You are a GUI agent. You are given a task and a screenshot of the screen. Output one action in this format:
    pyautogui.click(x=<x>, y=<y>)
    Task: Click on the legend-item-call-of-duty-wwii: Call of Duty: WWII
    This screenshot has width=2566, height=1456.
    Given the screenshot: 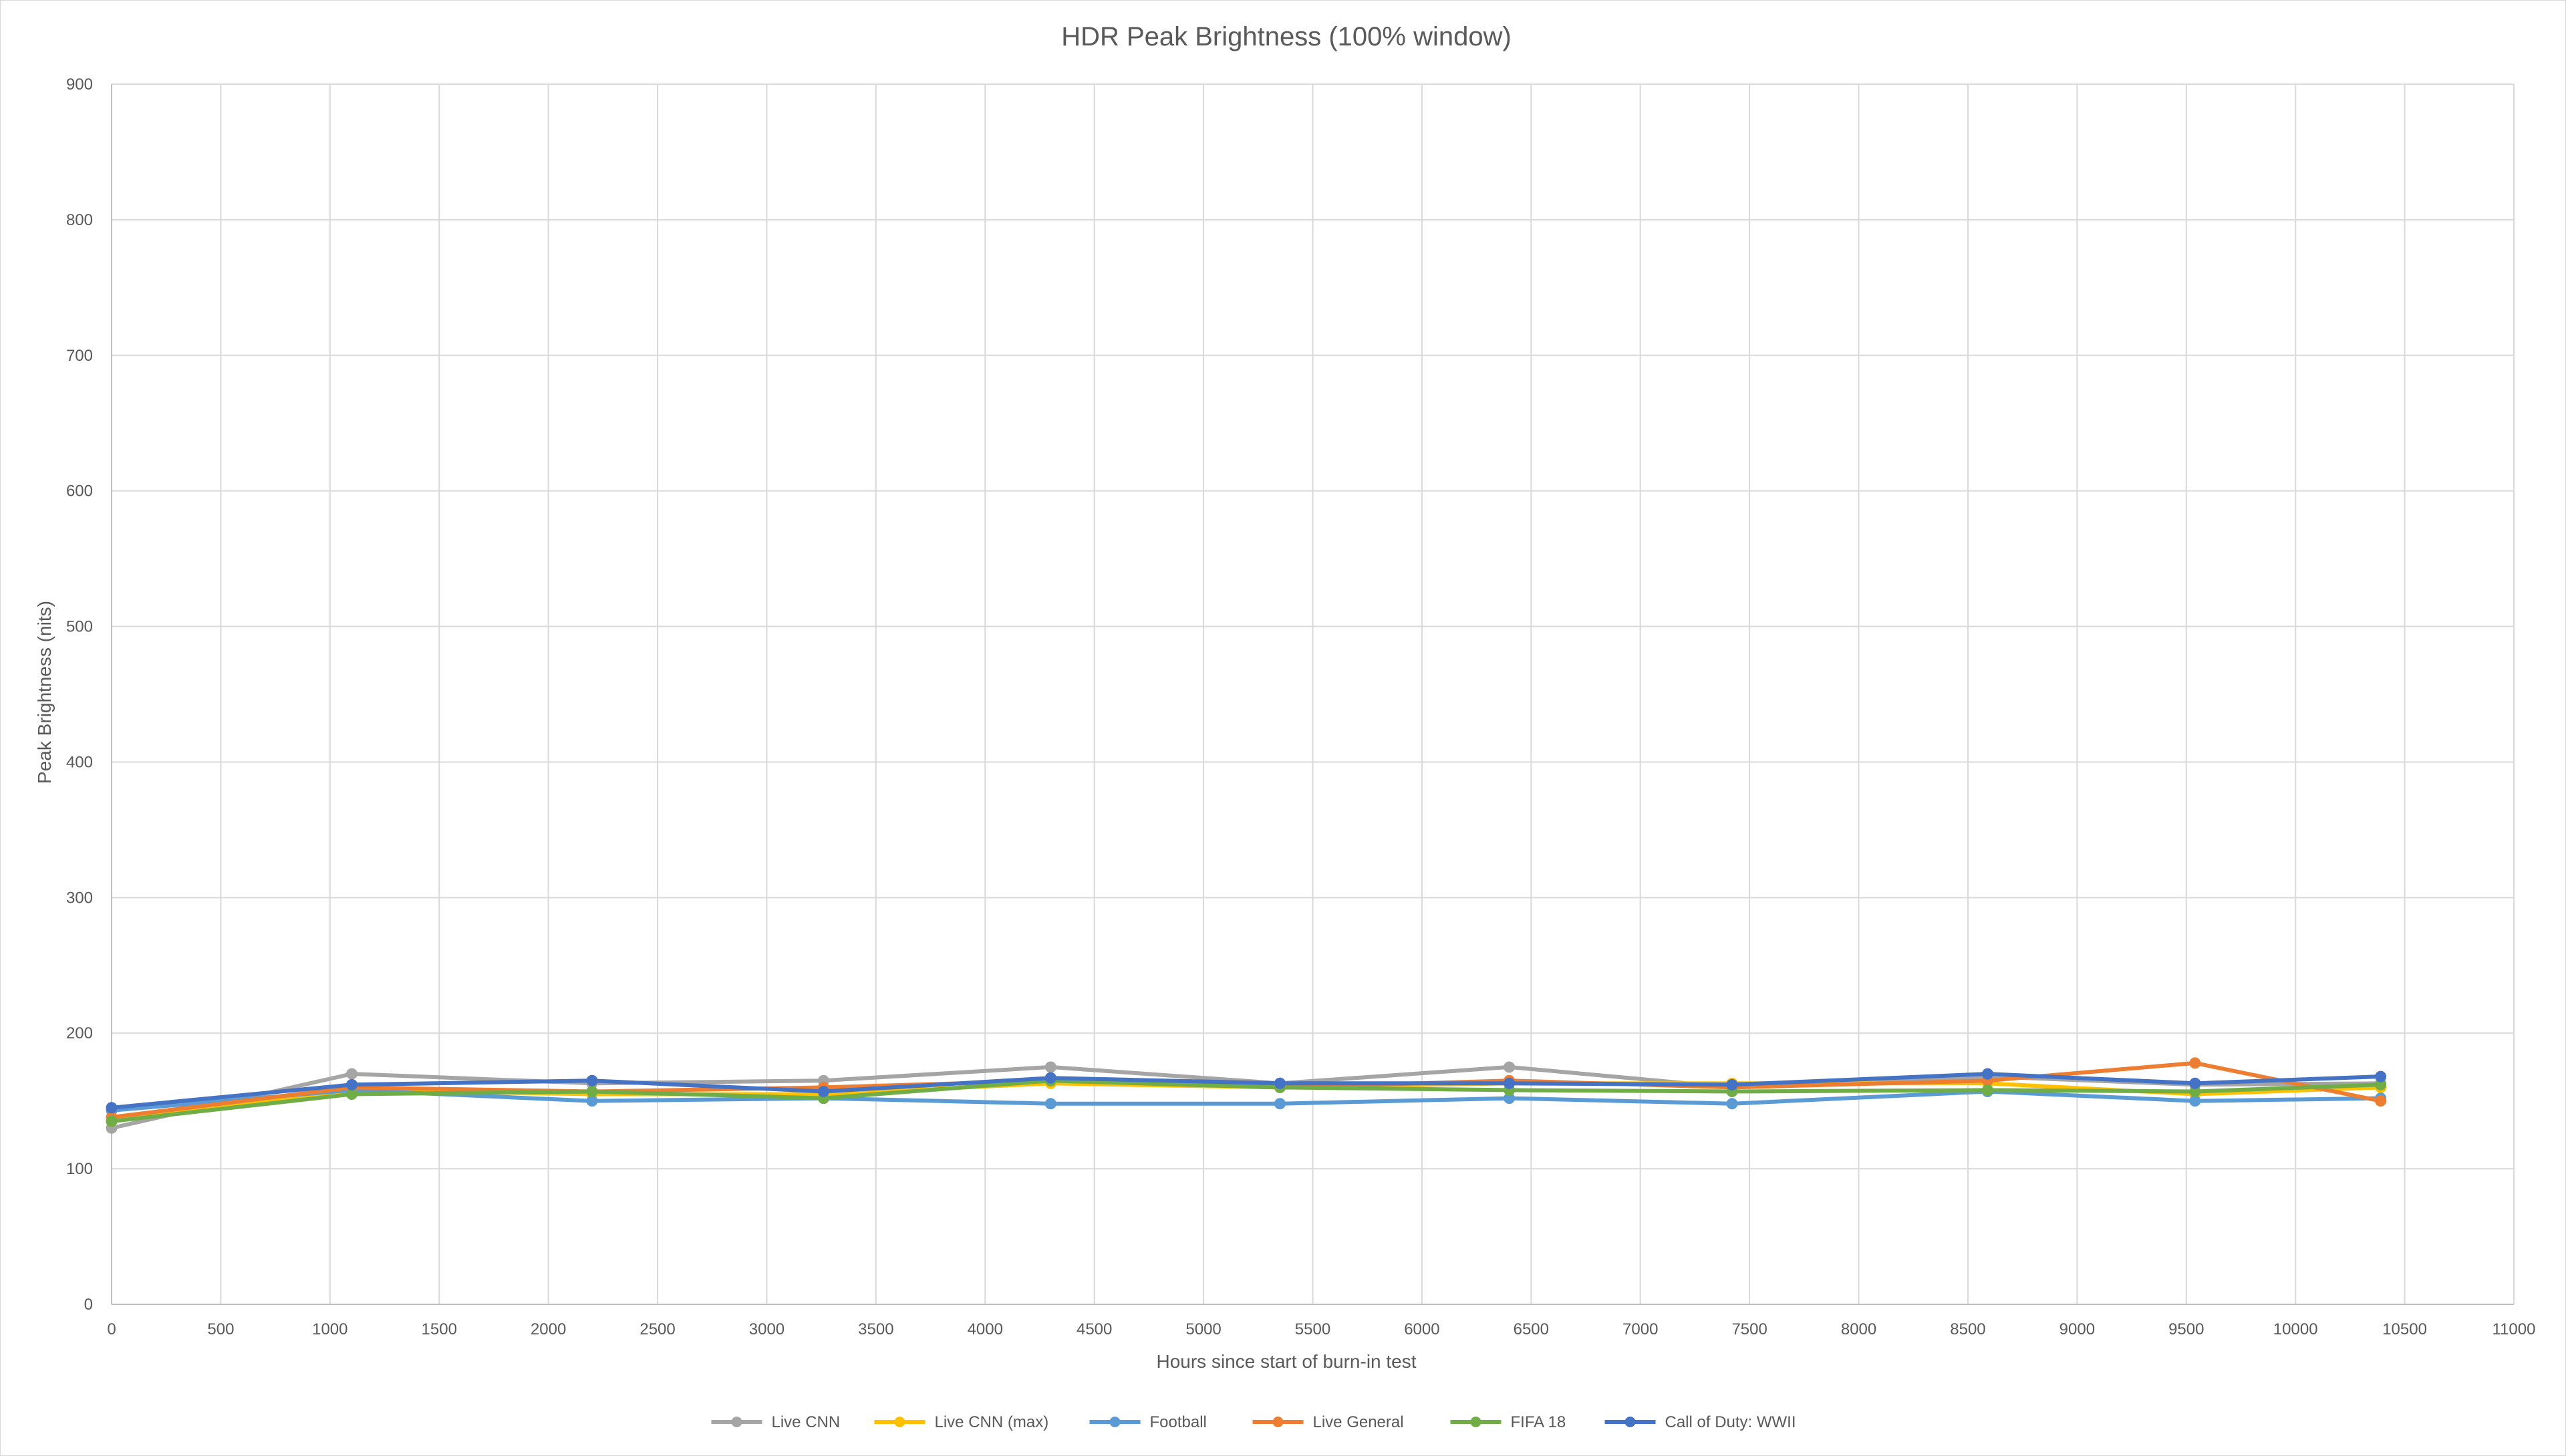 What is the action you would take?
    pyautogui.click(x=1700, y=1422)
    